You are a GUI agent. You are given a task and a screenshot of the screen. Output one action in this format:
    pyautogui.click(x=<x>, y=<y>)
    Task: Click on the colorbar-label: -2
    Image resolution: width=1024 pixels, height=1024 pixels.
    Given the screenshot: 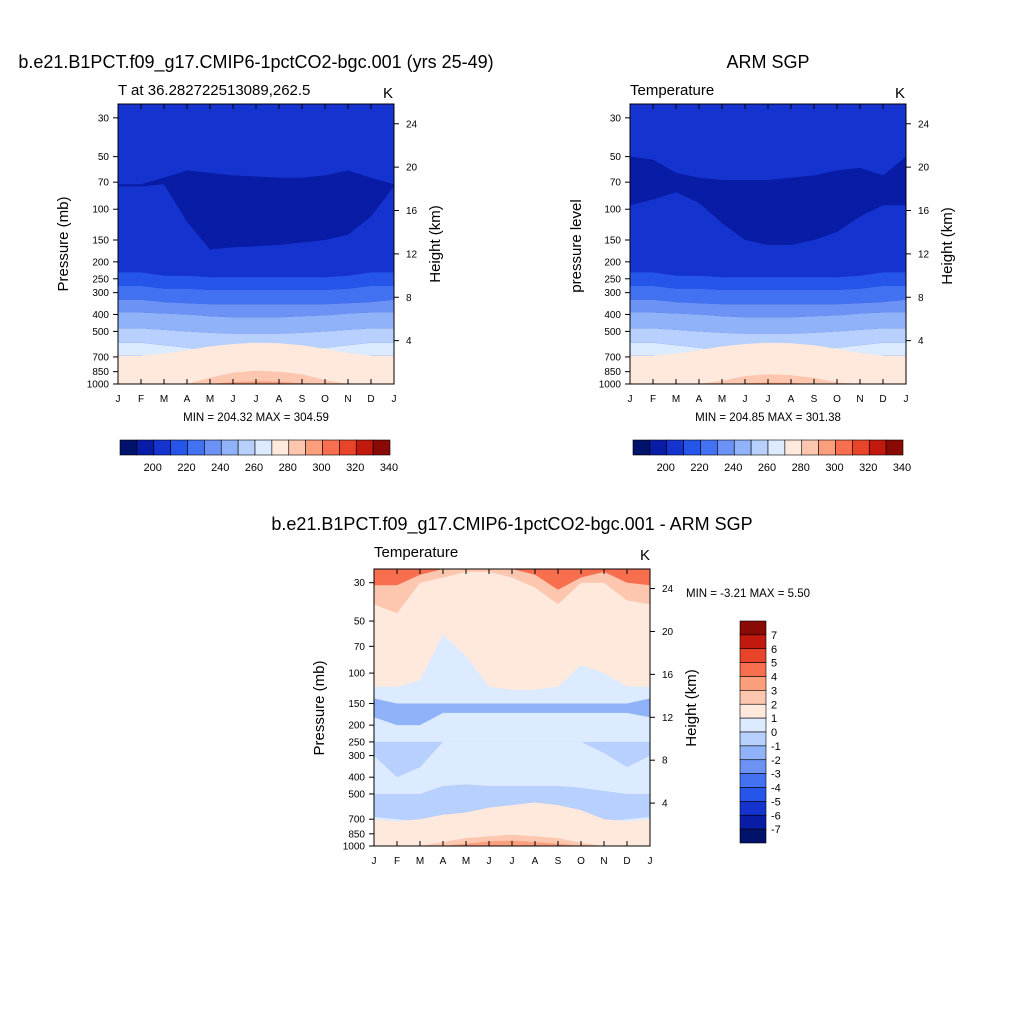 What is the action you would take?
    pyautogui.click(x=776, y=761)
    